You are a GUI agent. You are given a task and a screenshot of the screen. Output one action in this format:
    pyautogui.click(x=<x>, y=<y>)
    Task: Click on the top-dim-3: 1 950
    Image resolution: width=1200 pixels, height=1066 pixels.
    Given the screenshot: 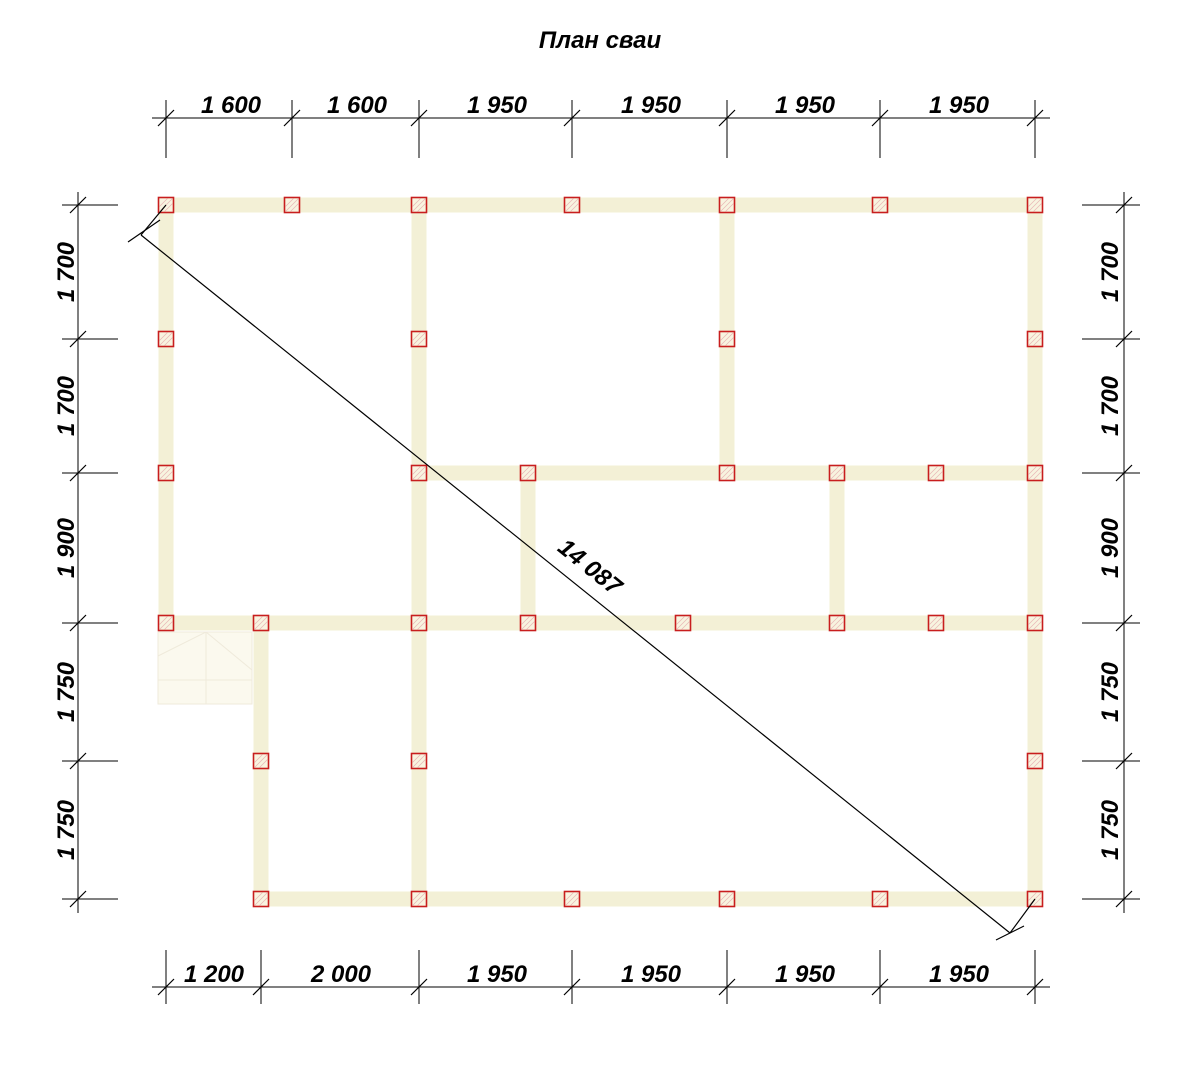 What is the action you would take?
    pyautogui.click(x=497, y=105)
    